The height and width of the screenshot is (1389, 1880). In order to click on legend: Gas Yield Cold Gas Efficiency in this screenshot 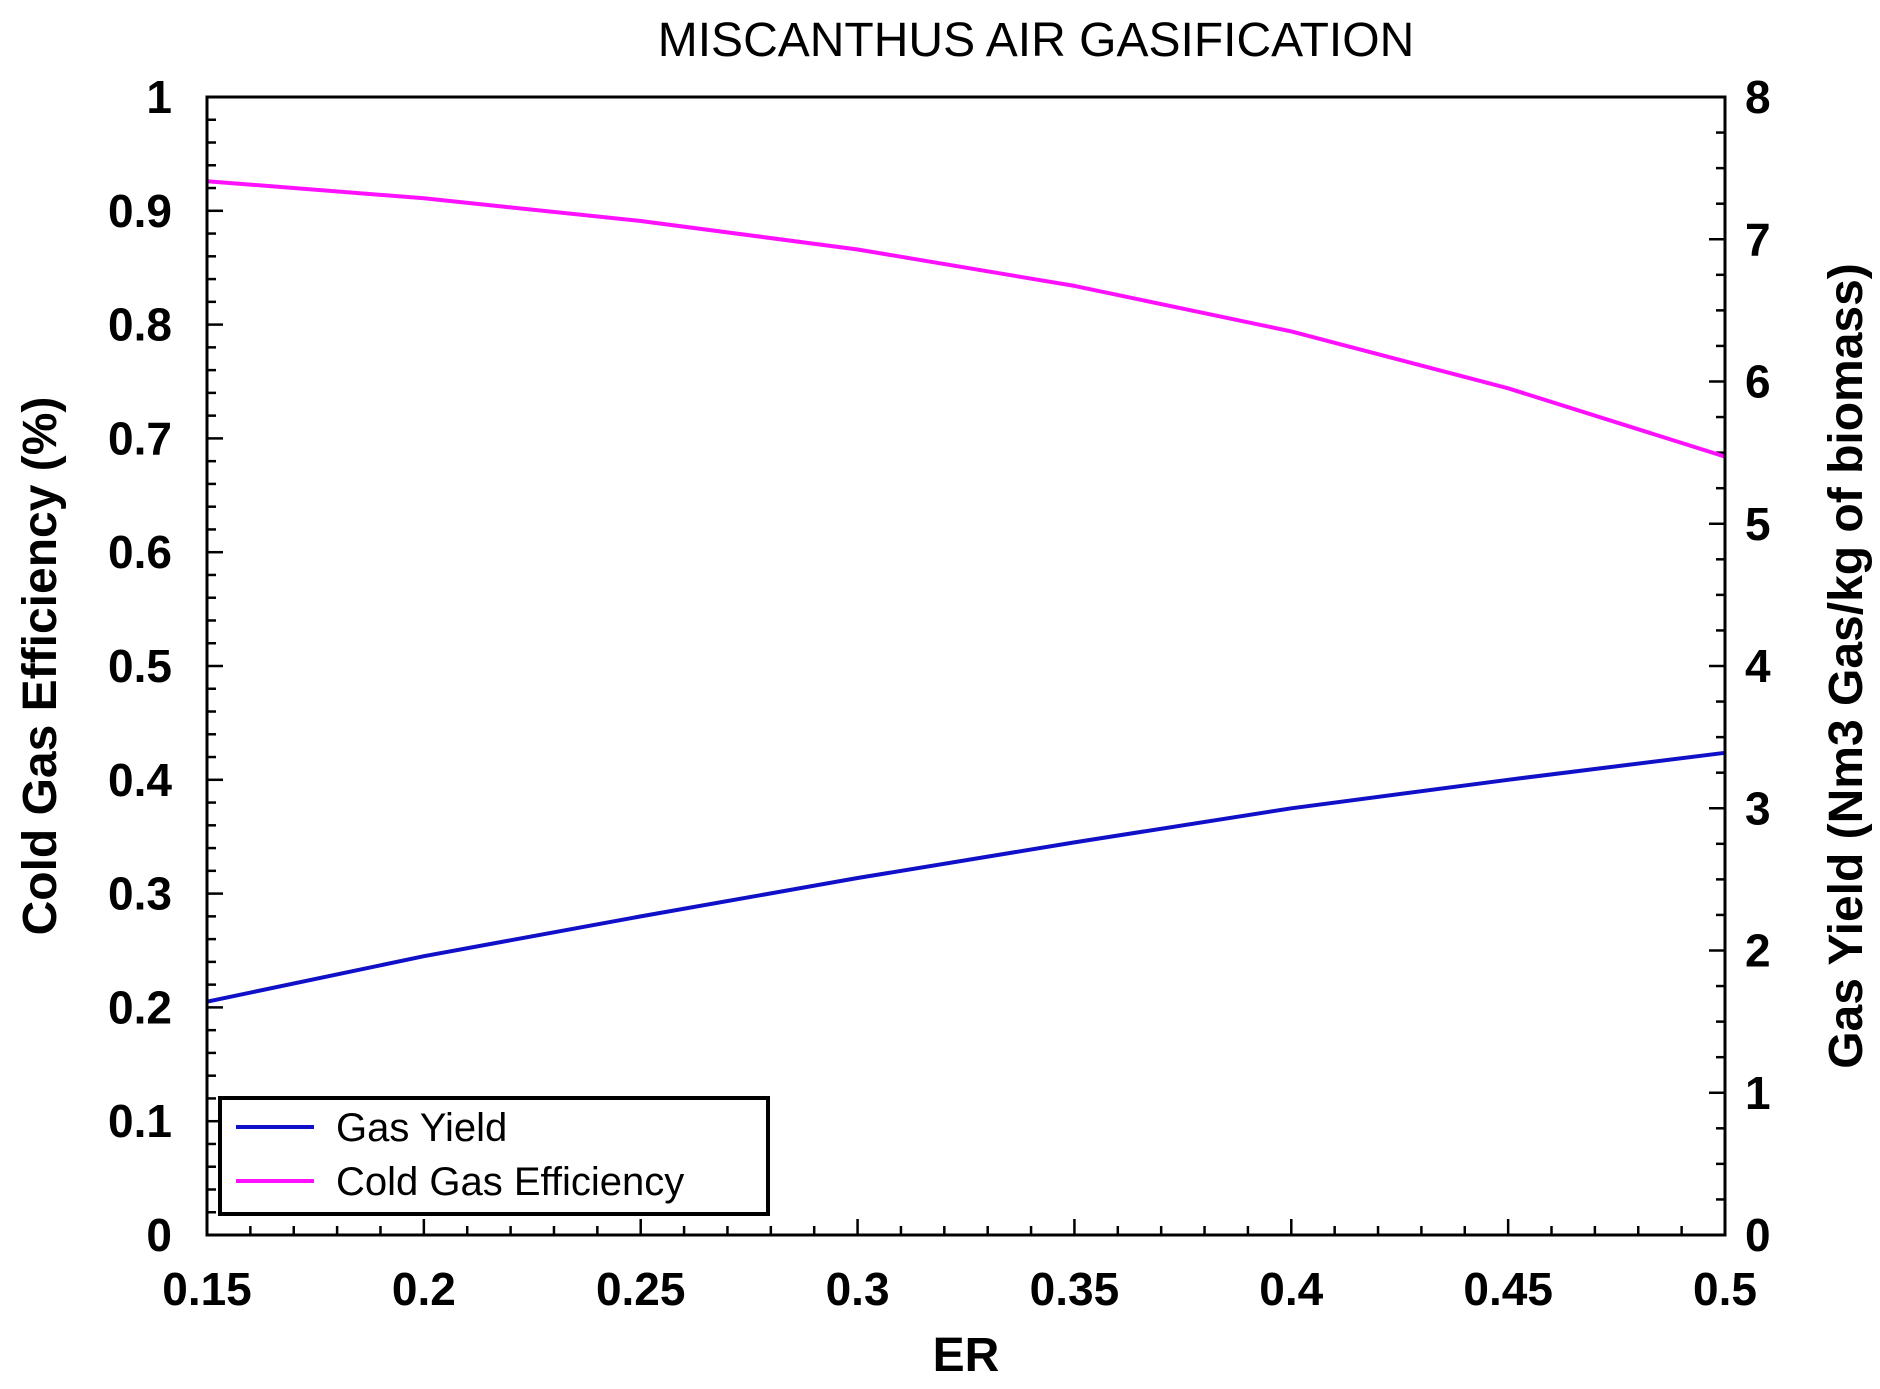, I will do `click(494, 1156)`.